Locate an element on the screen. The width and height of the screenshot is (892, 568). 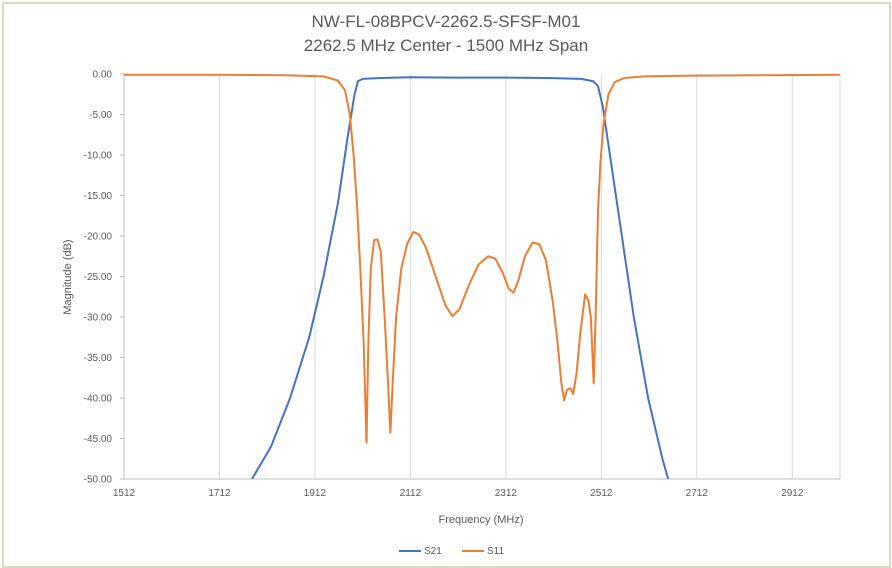
y-tick-label: -5.00 is located at coordinates (100, 115).